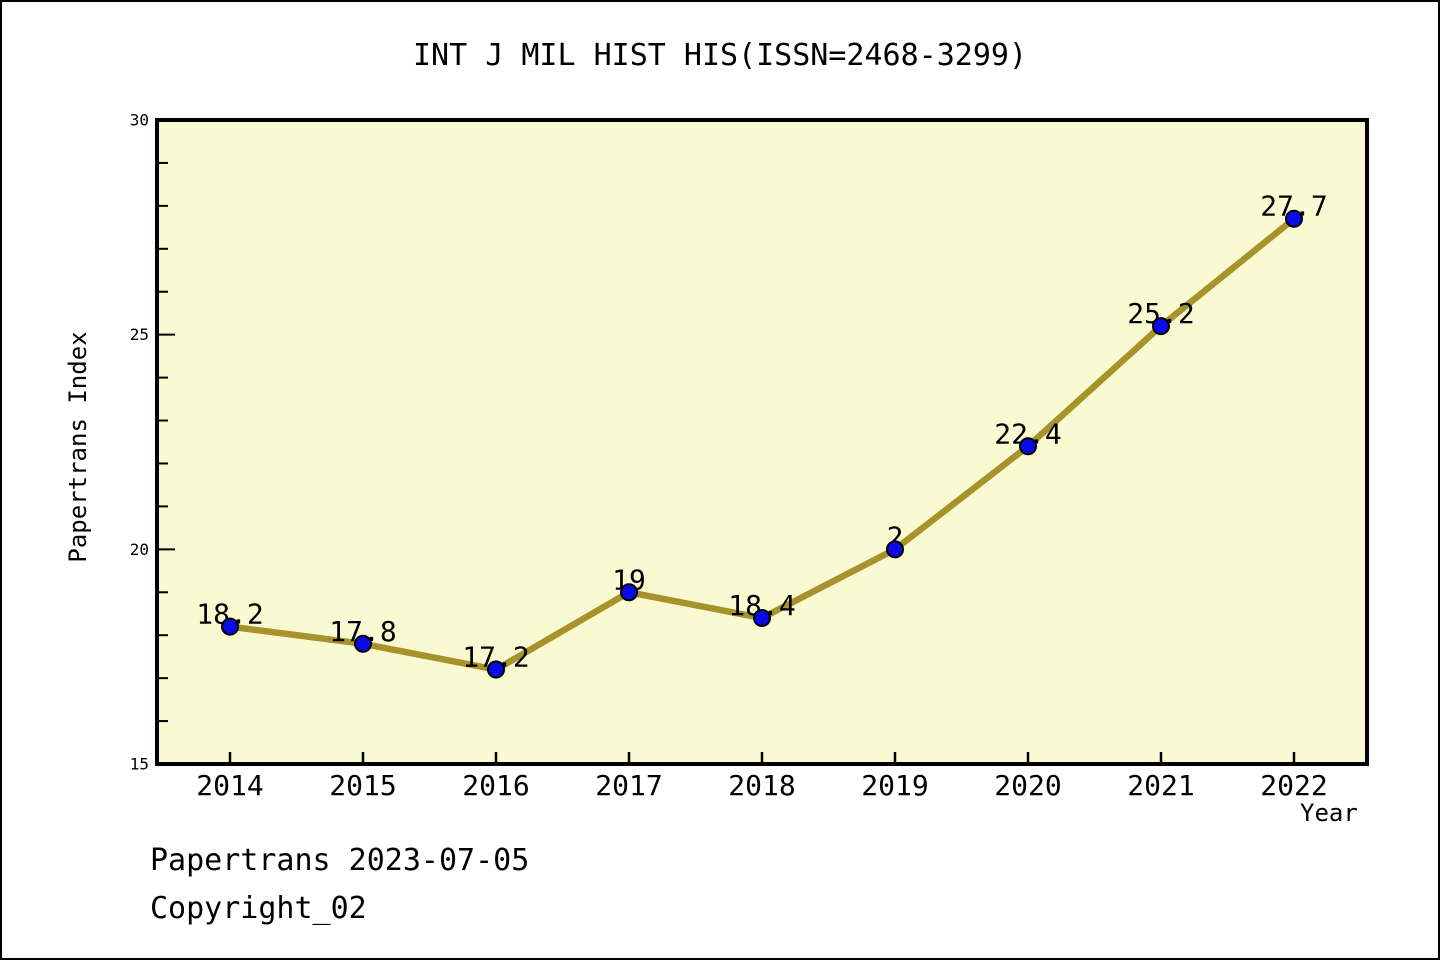  What do you see at coordinates (894, 785) in the screenshot?
I see `x-tick-label: 2019` at bounding box center [894, 785].